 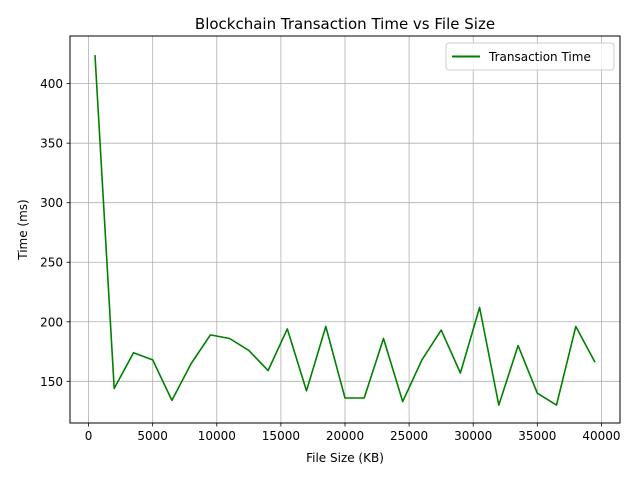 What do you see at coordinates (89, 436) in the screenshot?
I see `x-tick-label: 0` at bounding box center [89, 436].